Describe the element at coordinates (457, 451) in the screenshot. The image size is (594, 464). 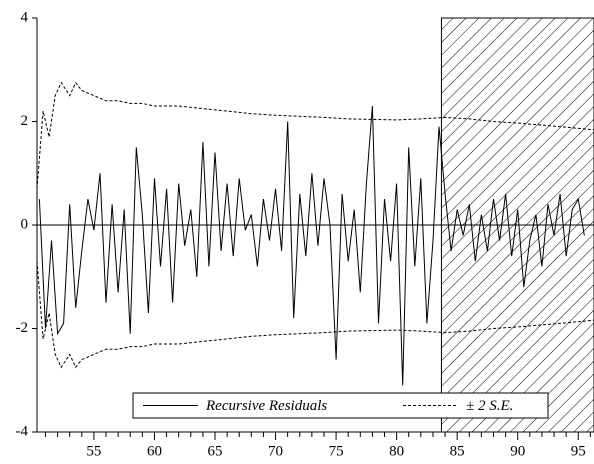
I see `x-tick-label: 85` at that location.